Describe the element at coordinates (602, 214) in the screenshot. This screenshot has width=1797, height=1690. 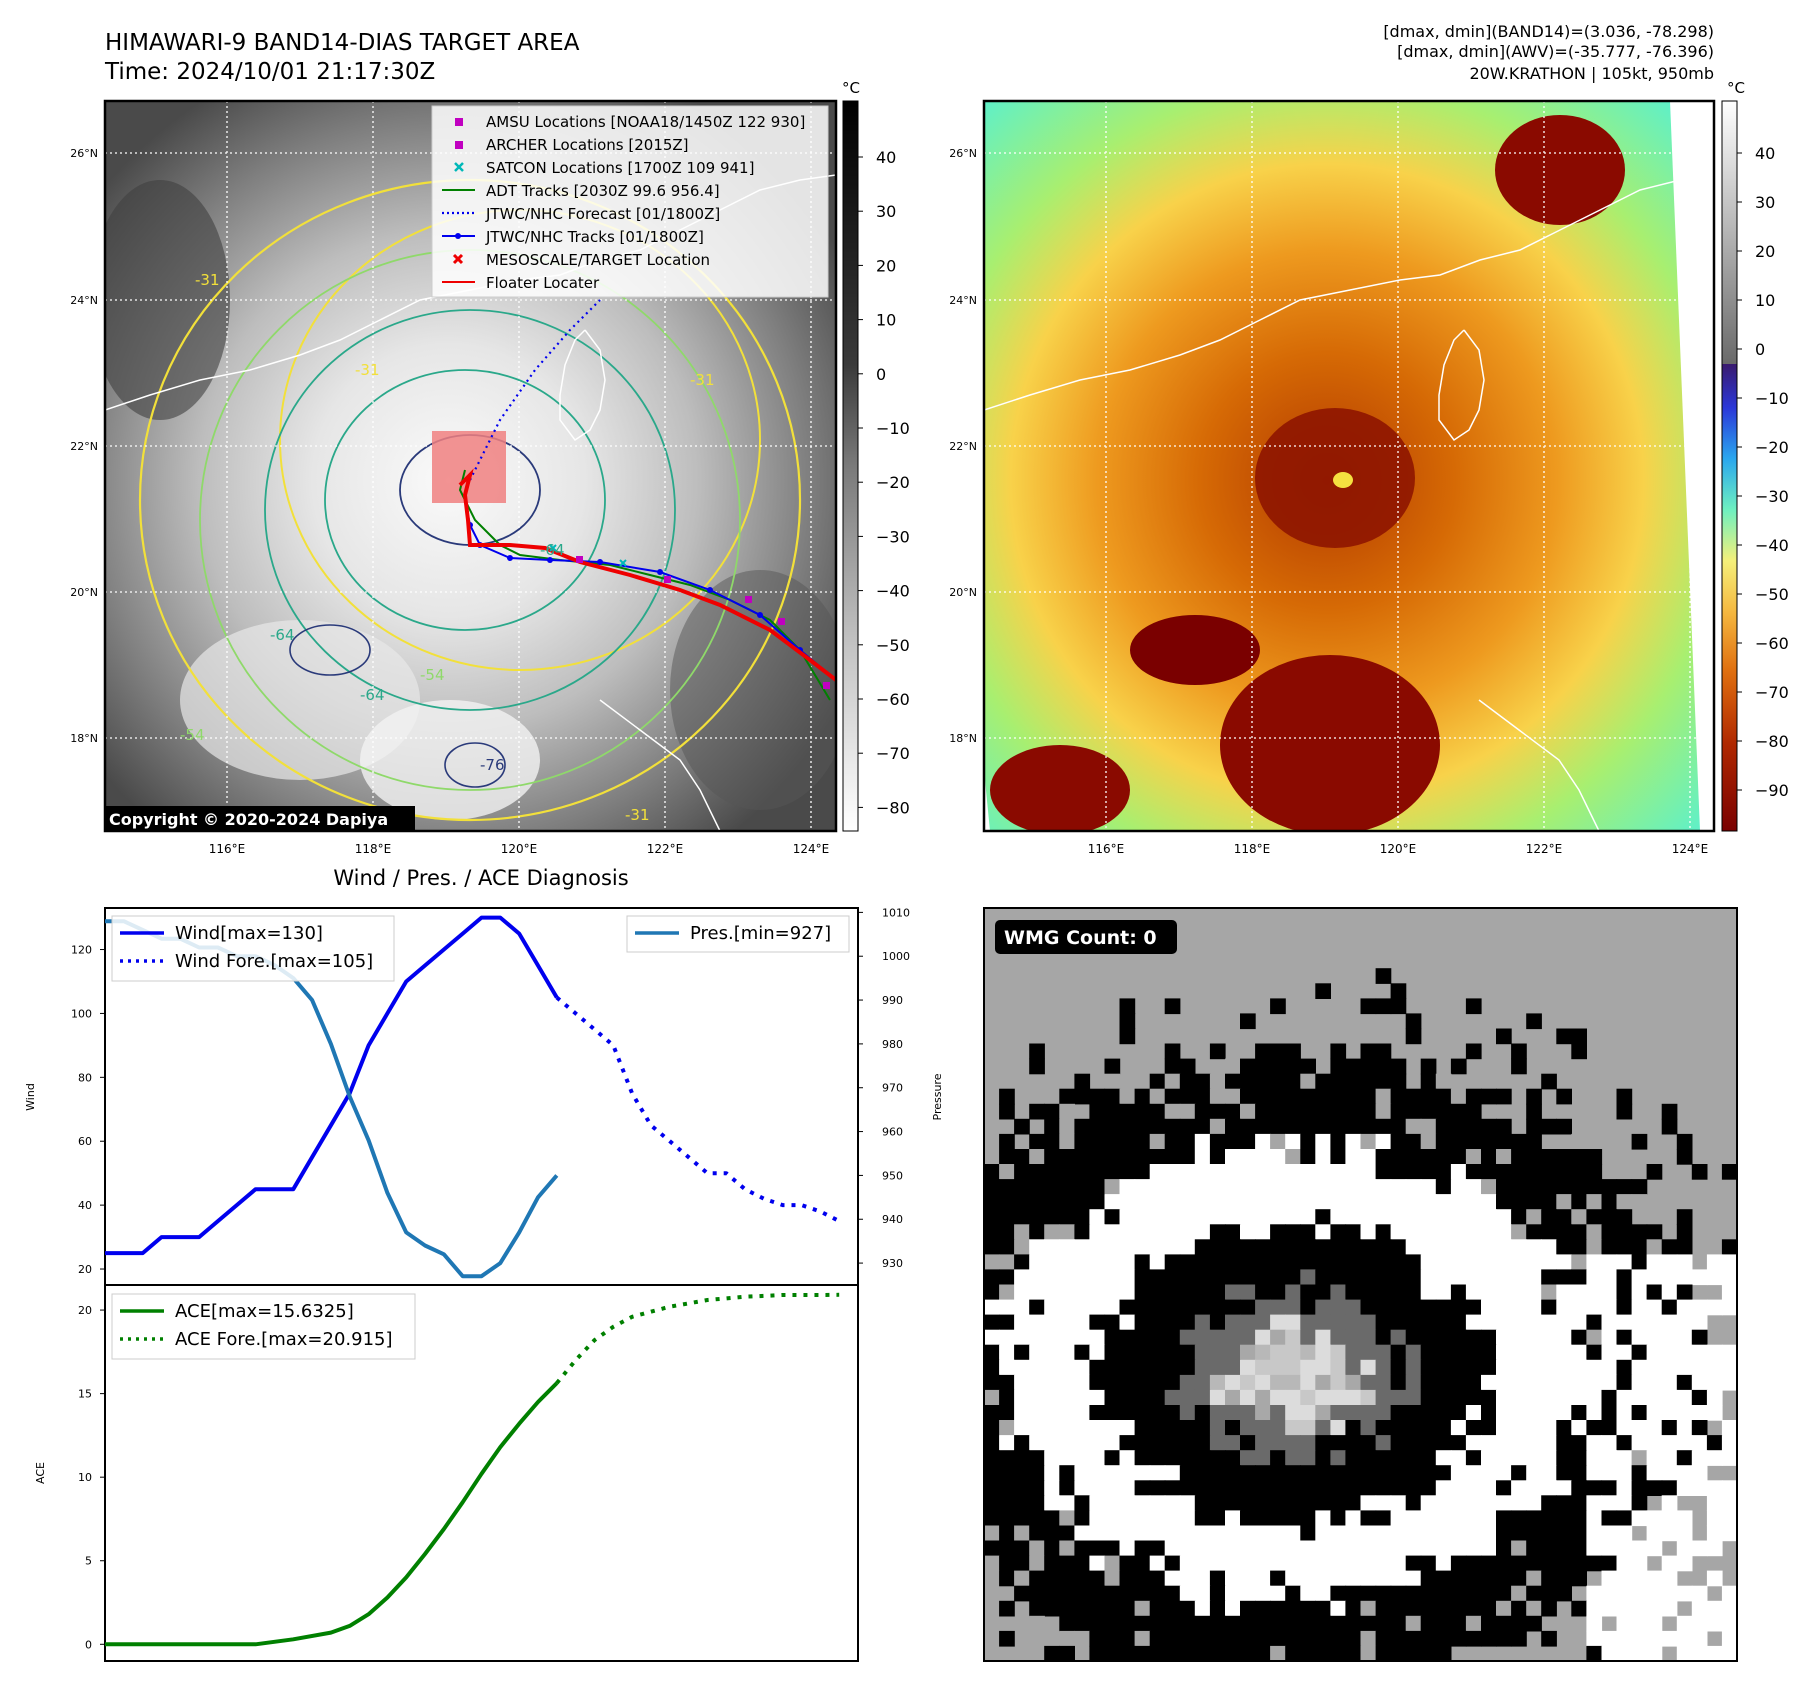
I see `legend-label: JTWC/NHC Forecast [01/1800Z]` at that location.